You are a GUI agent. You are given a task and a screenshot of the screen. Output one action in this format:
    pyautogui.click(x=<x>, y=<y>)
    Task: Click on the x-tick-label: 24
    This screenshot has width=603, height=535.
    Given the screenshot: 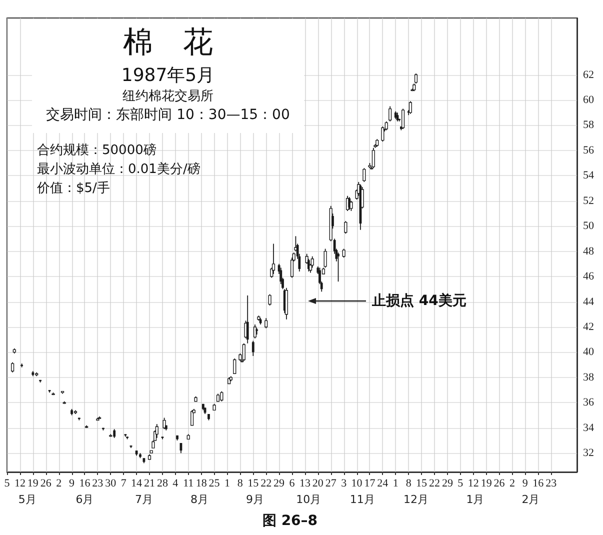 What is the action you would take?
    pyautogui.click(x=383, y=484)
    